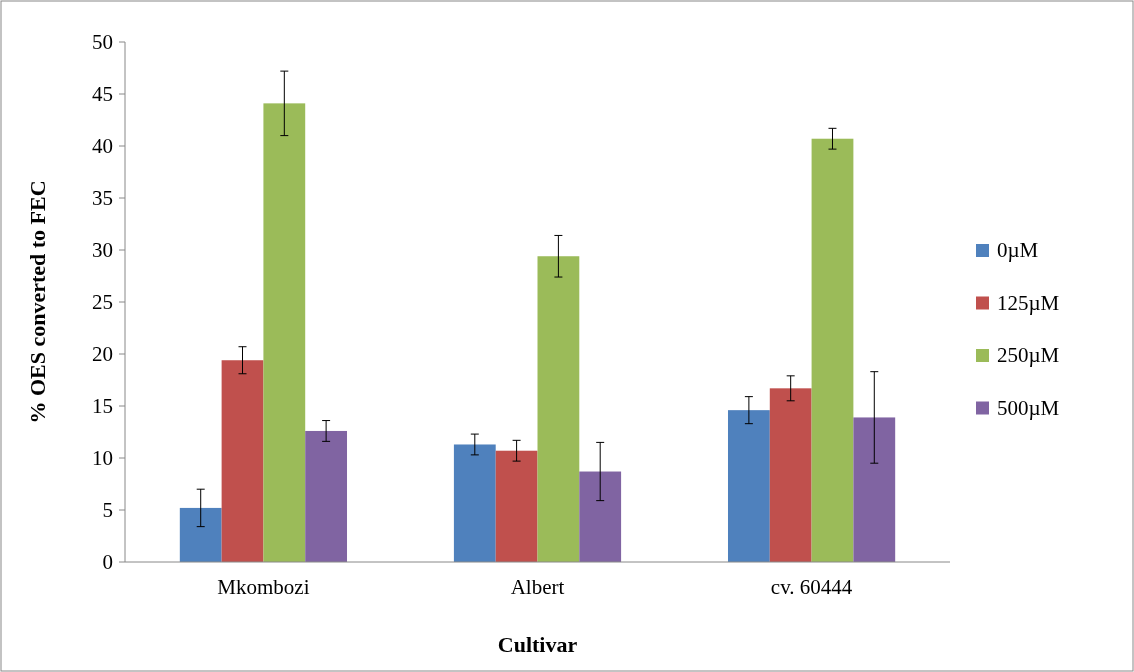 The height and width of the screenshot is (672, 1134). I want to click on legend-label: 0µM, so click(1018, 250).